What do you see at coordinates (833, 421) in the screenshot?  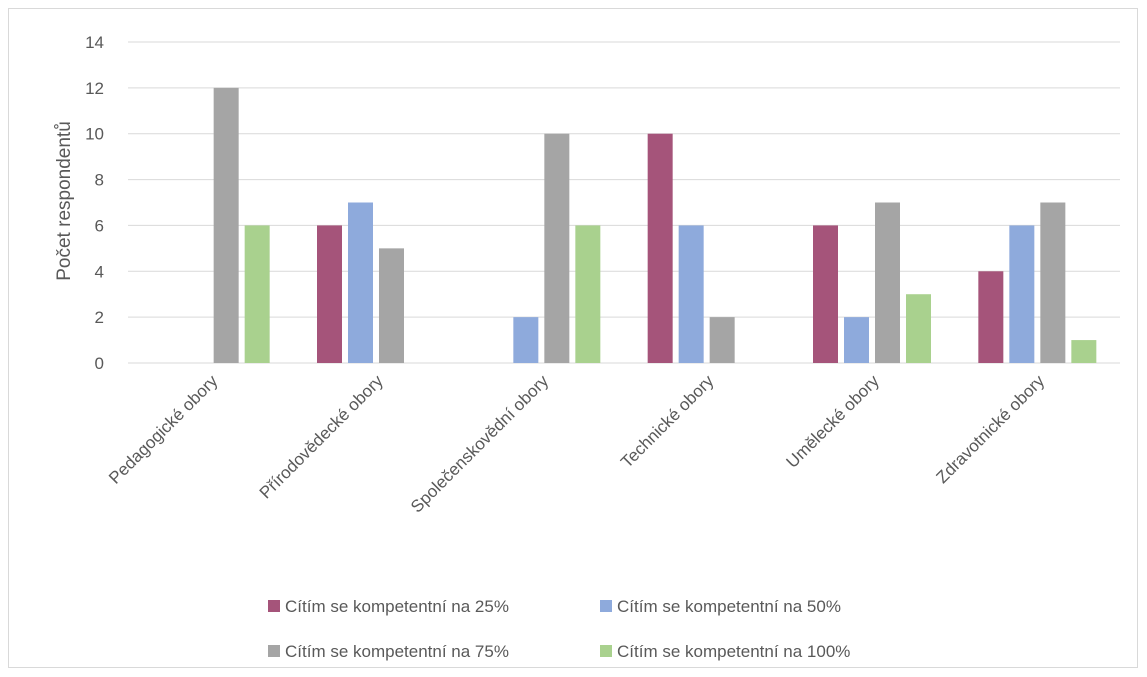 I see `x-category-label: Umělecké obory` at bounding box center [833, 421].